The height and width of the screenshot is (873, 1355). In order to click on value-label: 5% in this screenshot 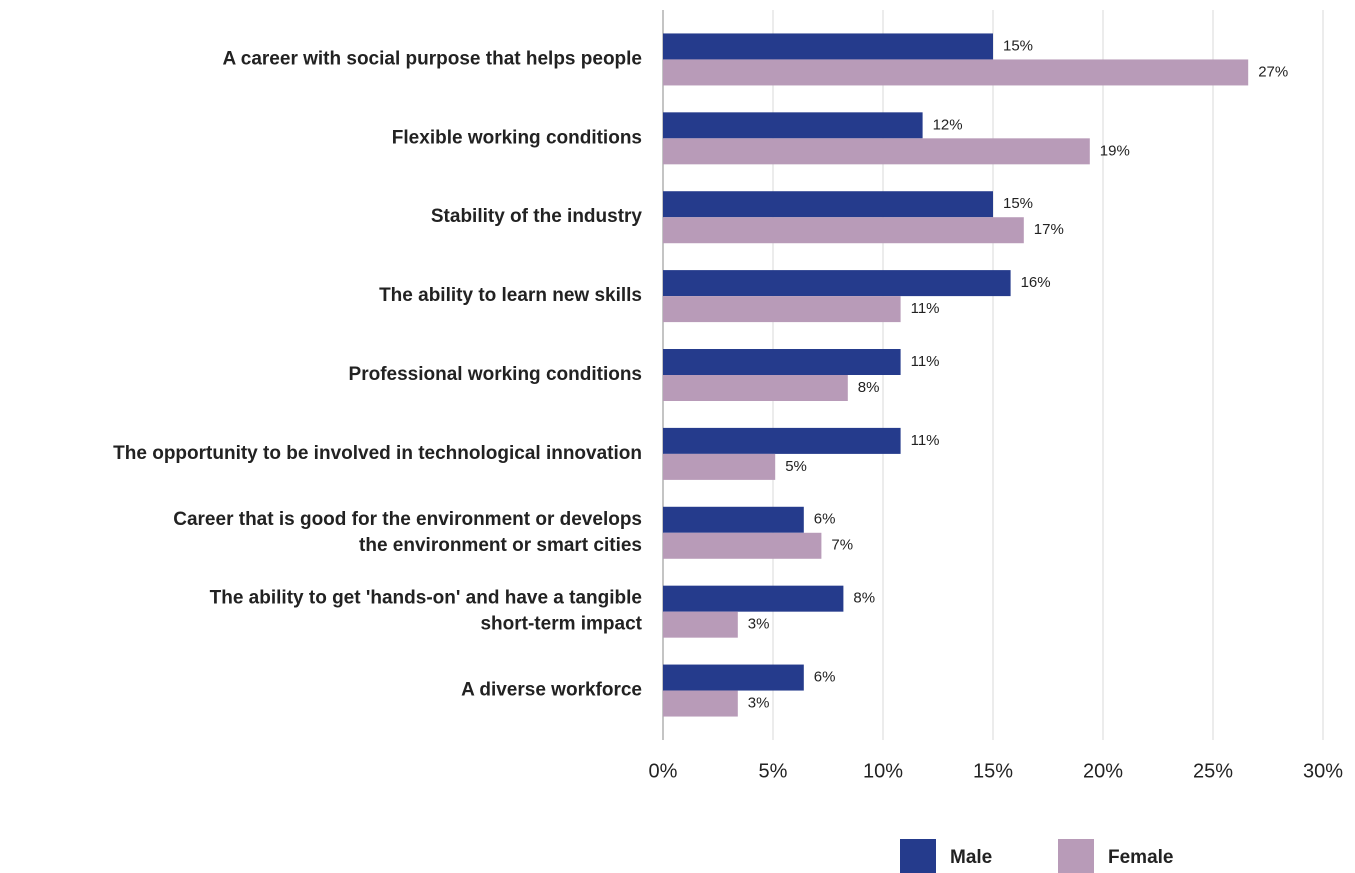, I will do `click(796, 466)`.